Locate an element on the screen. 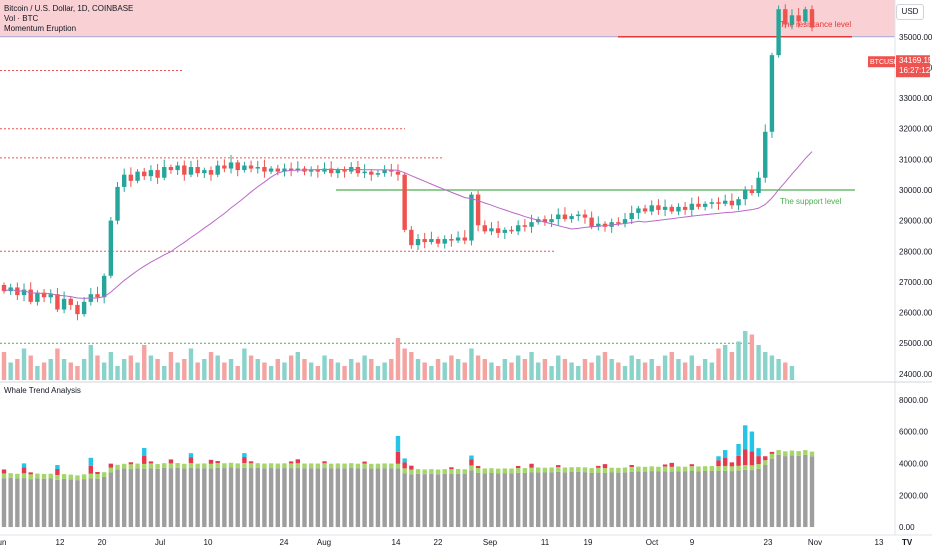 This screenshot has width=932, height=550. whale-pane-title: Whale Trend Analysis is located at coordinates (42, 390).